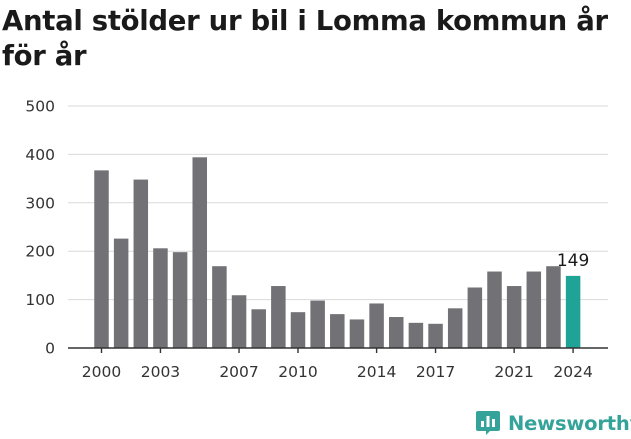 Image resolution: width=631 pixels, height=439 pixels. I want to click on y-tick-label: 0, so click(50, 349).